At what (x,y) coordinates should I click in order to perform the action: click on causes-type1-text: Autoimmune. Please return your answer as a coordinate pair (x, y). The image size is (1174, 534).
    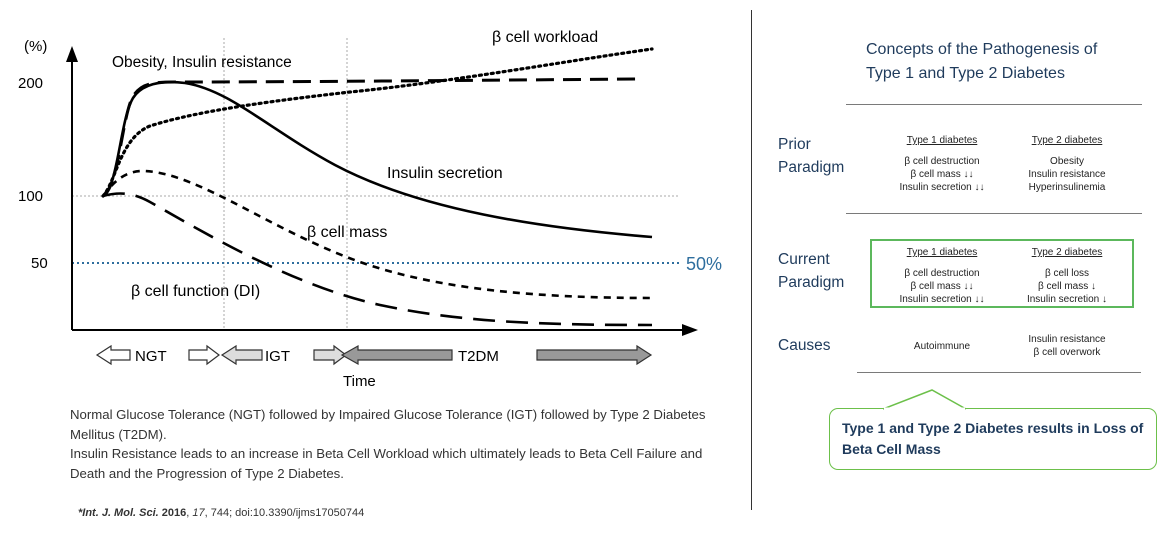
    Looking at the image, I should click on (942, 346).